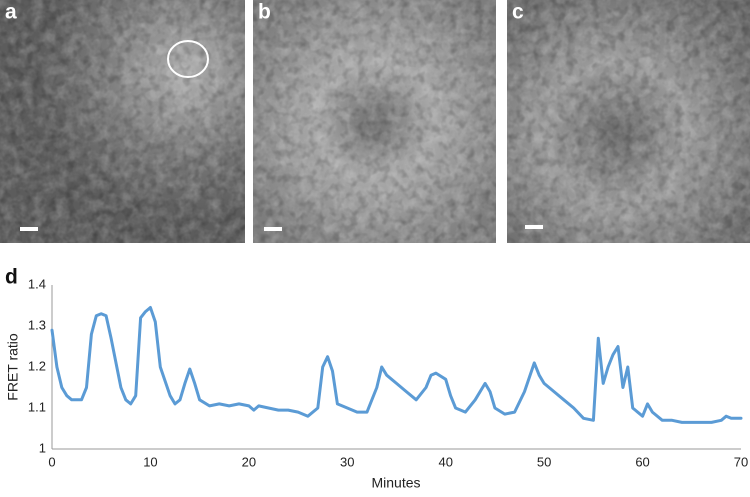 The height and width of the screenshot is (497, 750). What do you see at coordinates (11, 277) in the screenshot?
I see `panel-label: d` at bounding box center [11, 277].